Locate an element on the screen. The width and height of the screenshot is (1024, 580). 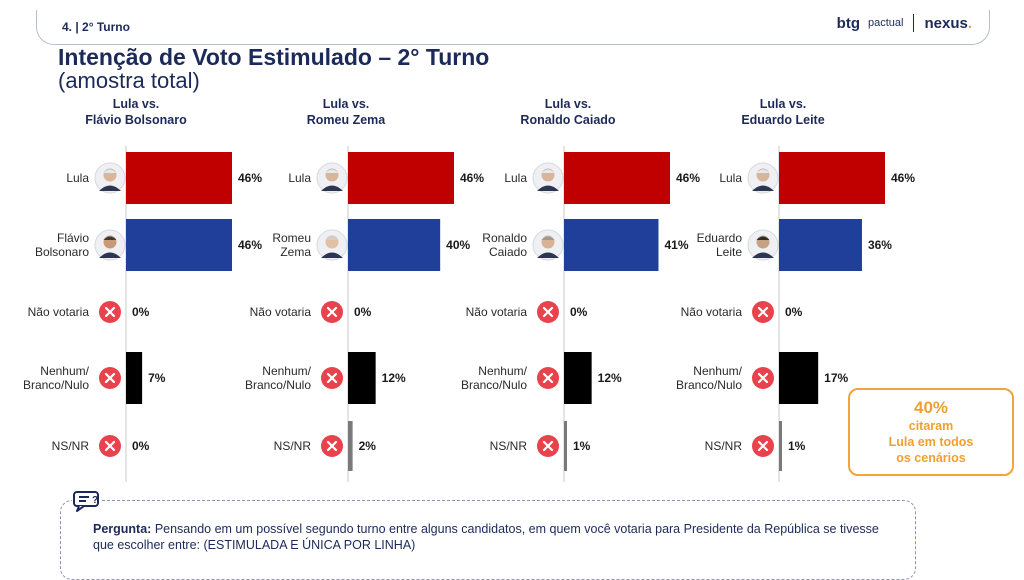
callout-box: 40% citaram Lula em todos os cenários is located at coordinates (931, 432).